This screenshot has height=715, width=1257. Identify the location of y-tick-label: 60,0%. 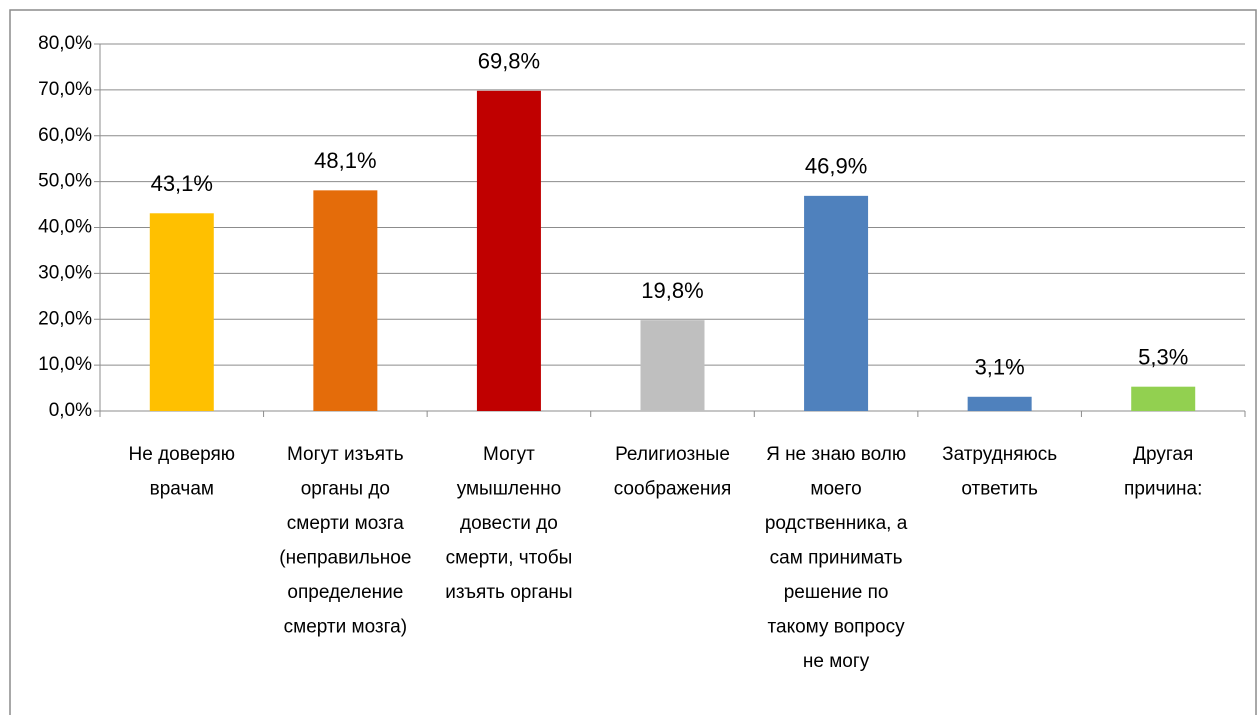
(65, 135).